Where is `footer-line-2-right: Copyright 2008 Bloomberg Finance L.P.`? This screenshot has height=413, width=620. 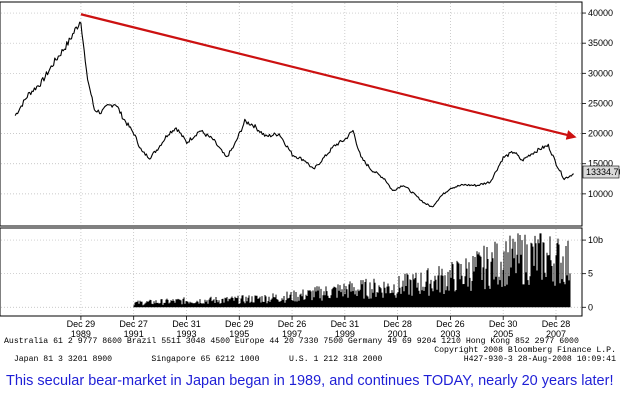
footer-line-2-right: Copyright 2008 Bloomberg Finance L.P. is located at coordinates (525, 350).